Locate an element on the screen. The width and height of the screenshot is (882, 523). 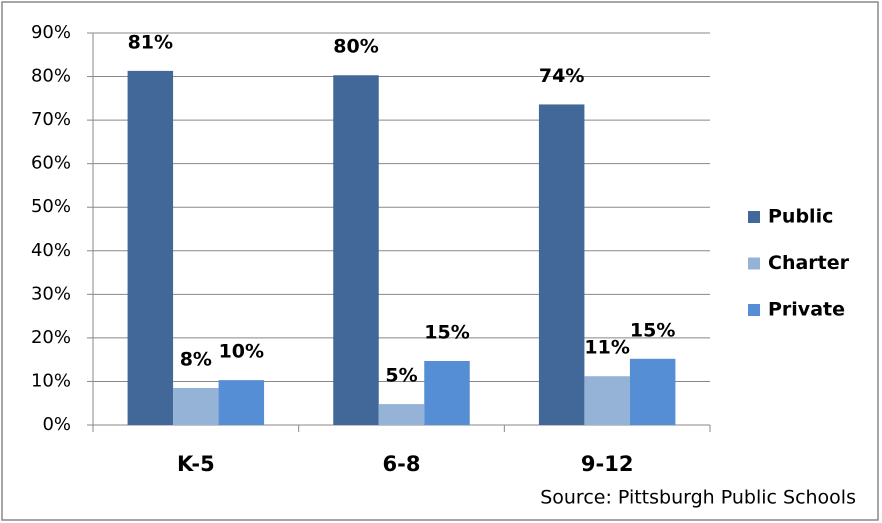
value-label: 80% is located at coordinates (355, 47).